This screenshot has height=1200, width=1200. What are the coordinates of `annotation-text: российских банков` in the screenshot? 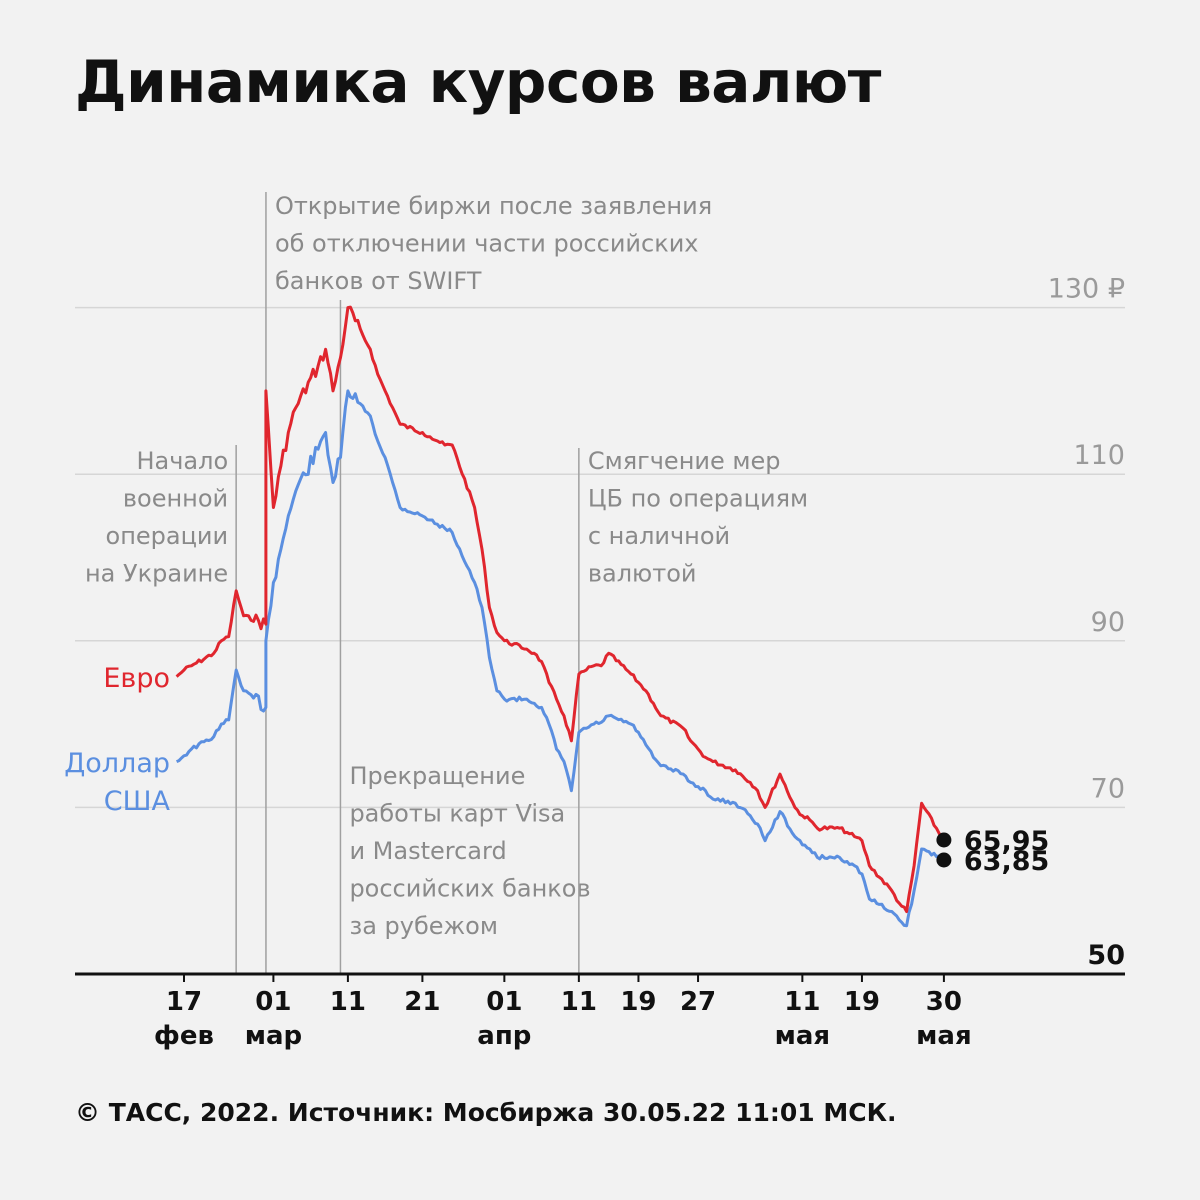 It's located at (469, 889).